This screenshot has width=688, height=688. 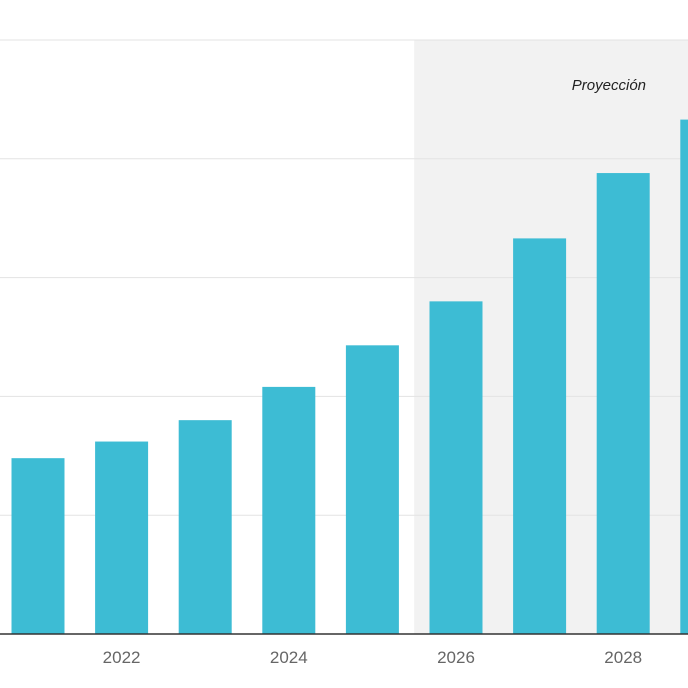 I want to click on x-tick-label-2024: 2024, so click(x=289, y=657).